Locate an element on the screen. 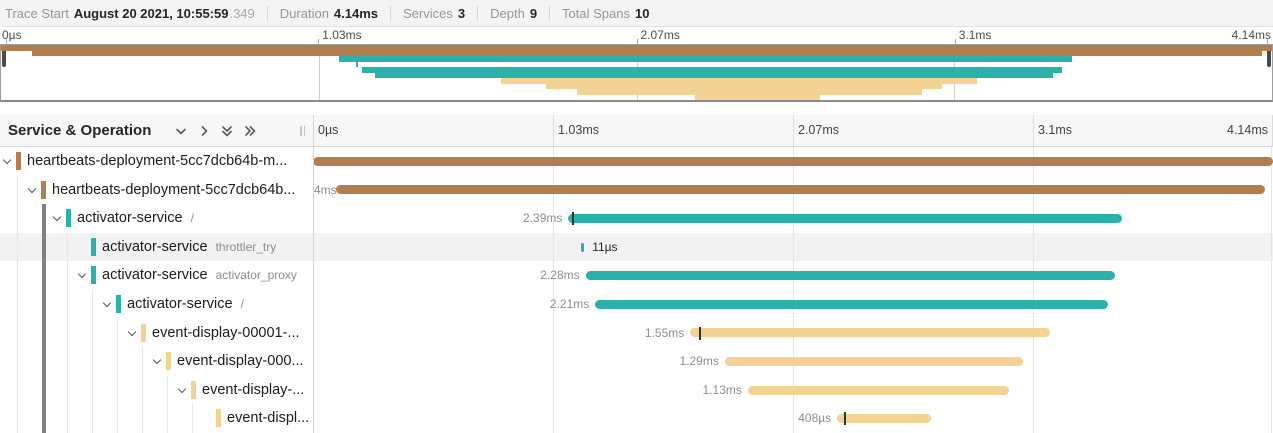  expand-all-button is located at coordinates (227, 131).